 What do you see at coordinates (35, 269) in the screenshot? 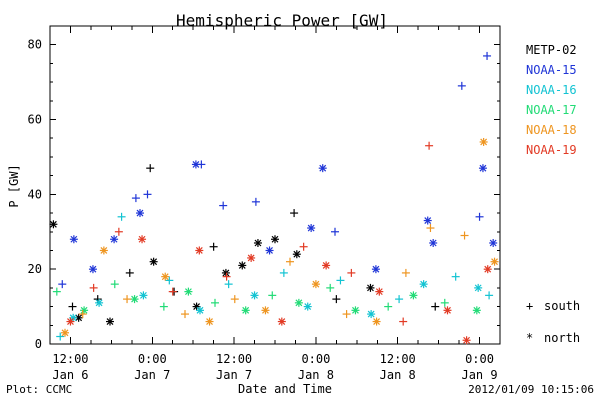
I see `y-tick-label: 20` at bounding box center [35, 269].